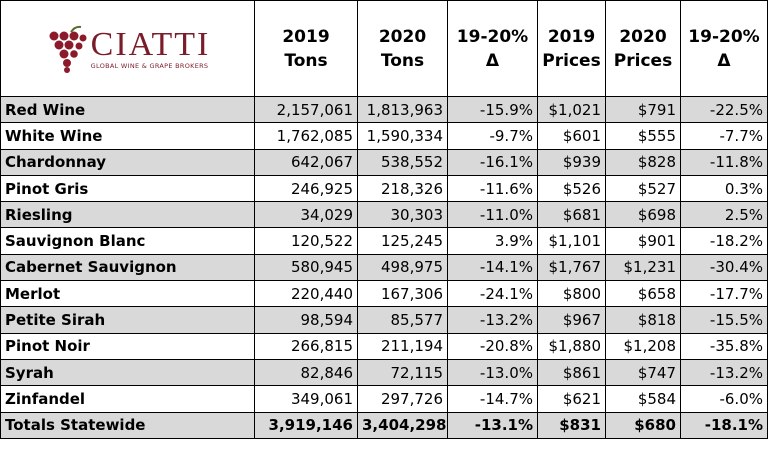  What do you see at coordinates (492, 425) in the screenshot?
I see `cell: -13.1%` at bounding box center [492, 425].